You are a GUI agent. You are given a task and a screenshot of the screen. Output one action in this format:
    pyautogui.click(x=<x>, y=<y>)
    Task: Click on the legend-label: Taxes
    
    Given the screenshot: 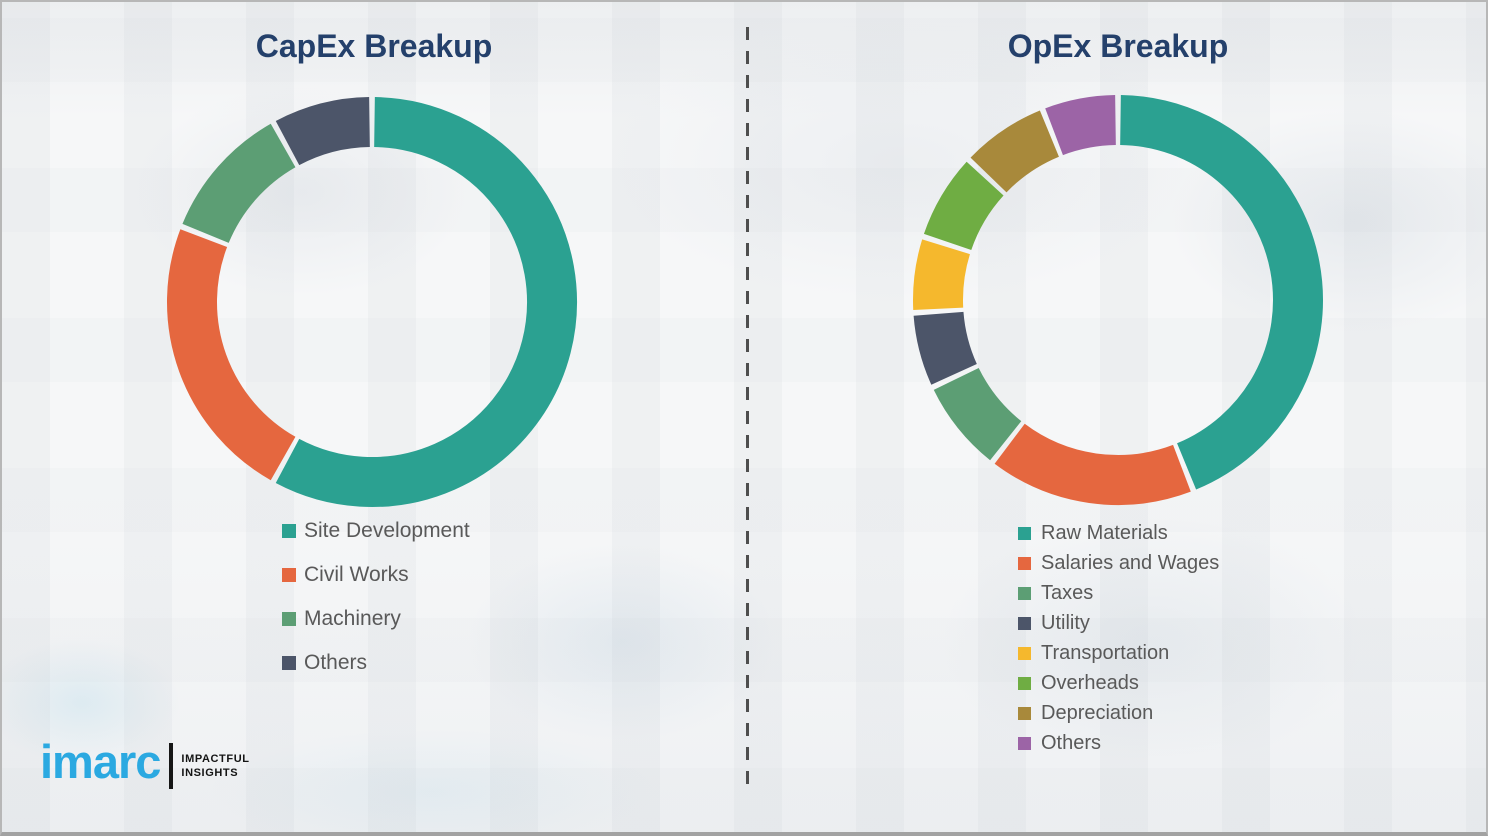 What is the action you would take?
    pyautogui.click(x=1067, y=592)
    